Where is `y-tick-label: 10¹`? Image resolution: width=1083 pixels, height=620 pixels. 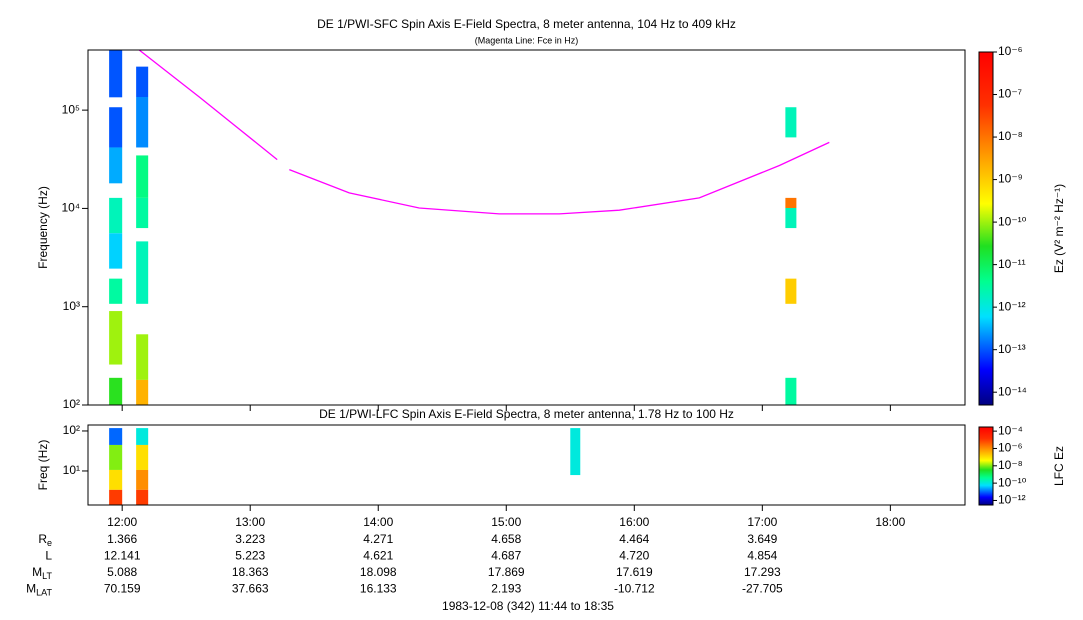 y-tick-label: 10¹ is located at coordinates (71, 470).